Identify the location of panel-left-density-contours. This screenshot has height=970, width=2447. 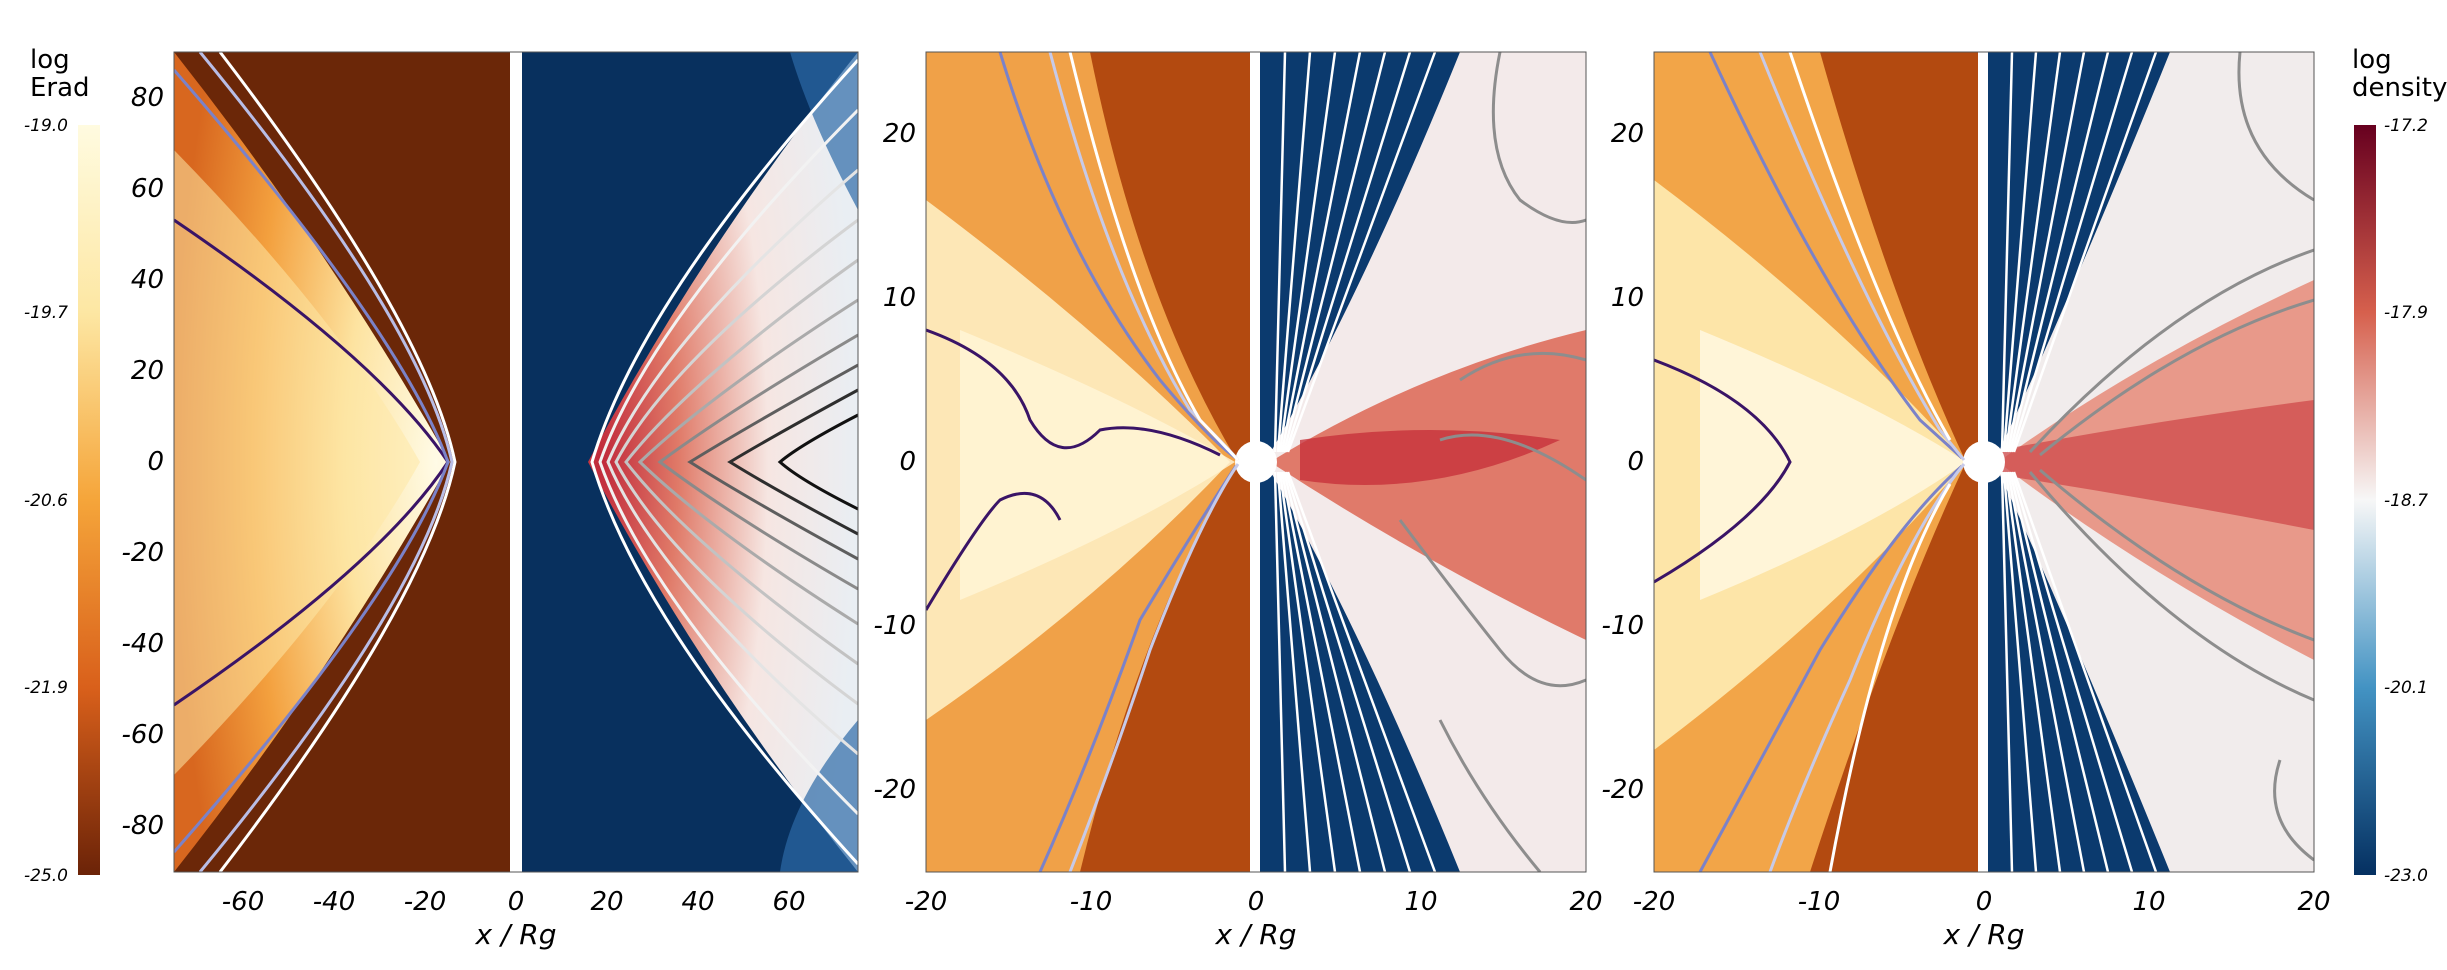
(724, 462).